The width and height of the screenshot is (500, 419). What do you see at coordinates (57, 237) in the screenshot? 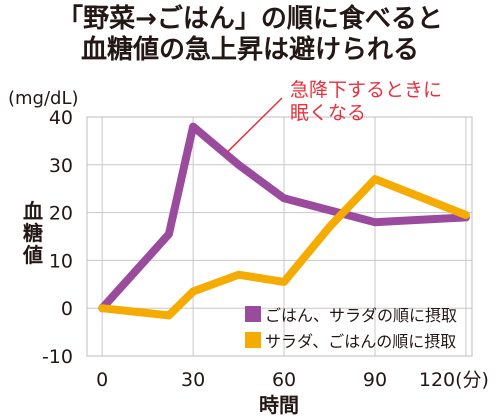
I see `y-axis-ticks: -10 0 10 20 30 40` at bounding box center [57, 237].